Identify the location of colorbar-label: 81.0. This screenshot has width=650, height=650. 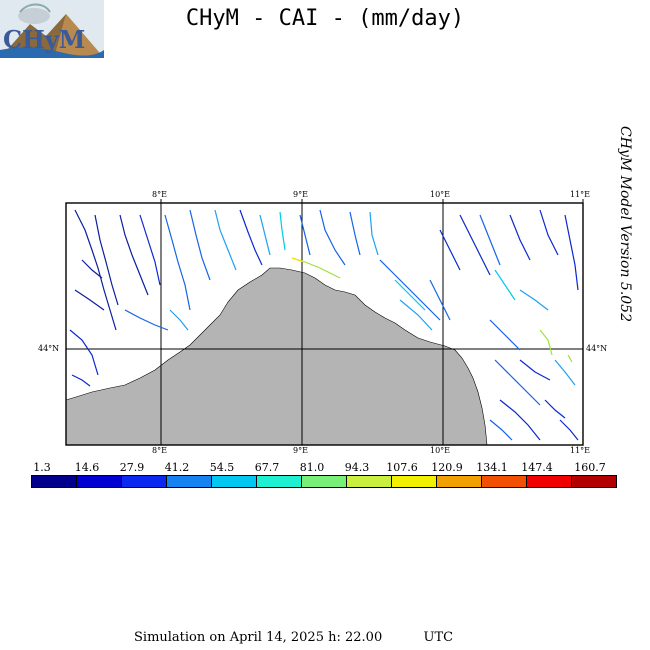
(312, 467).